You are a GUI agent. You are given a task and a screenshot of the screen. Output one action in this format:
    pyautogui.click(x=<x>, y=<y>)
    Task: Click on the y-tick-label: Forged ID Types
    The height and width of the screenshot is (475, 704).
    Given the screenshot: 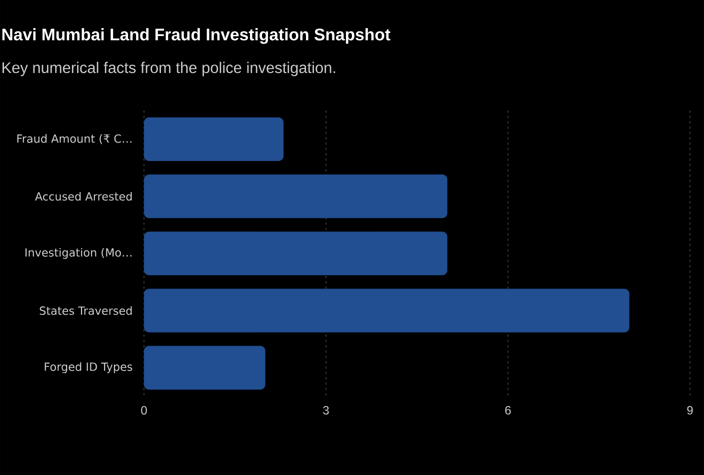 What is the action you would take?
    pyautogui.click(x=88, y=368)
    